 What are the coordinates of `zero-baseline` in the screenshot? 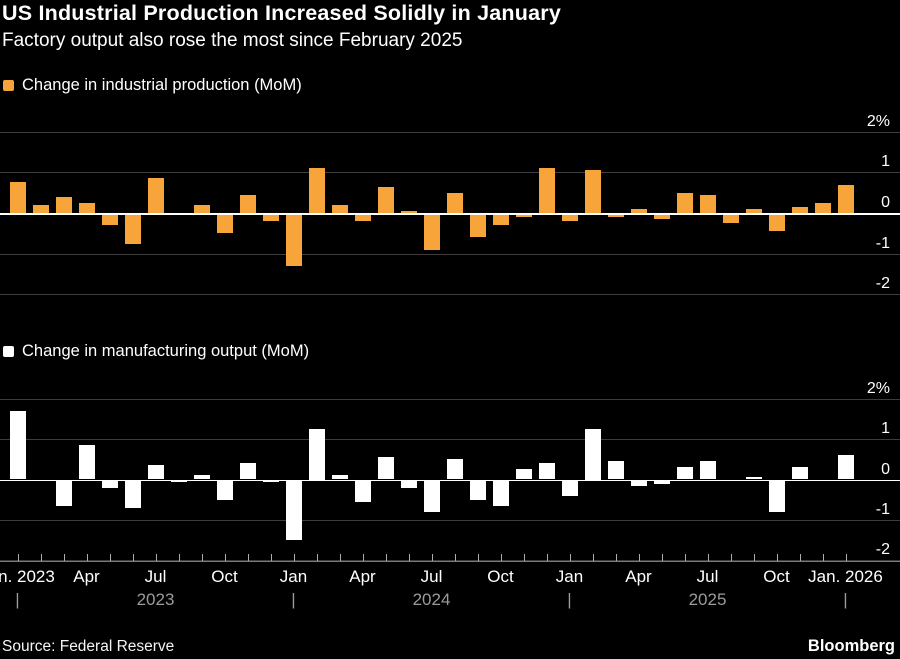 It's located at (450, 480).